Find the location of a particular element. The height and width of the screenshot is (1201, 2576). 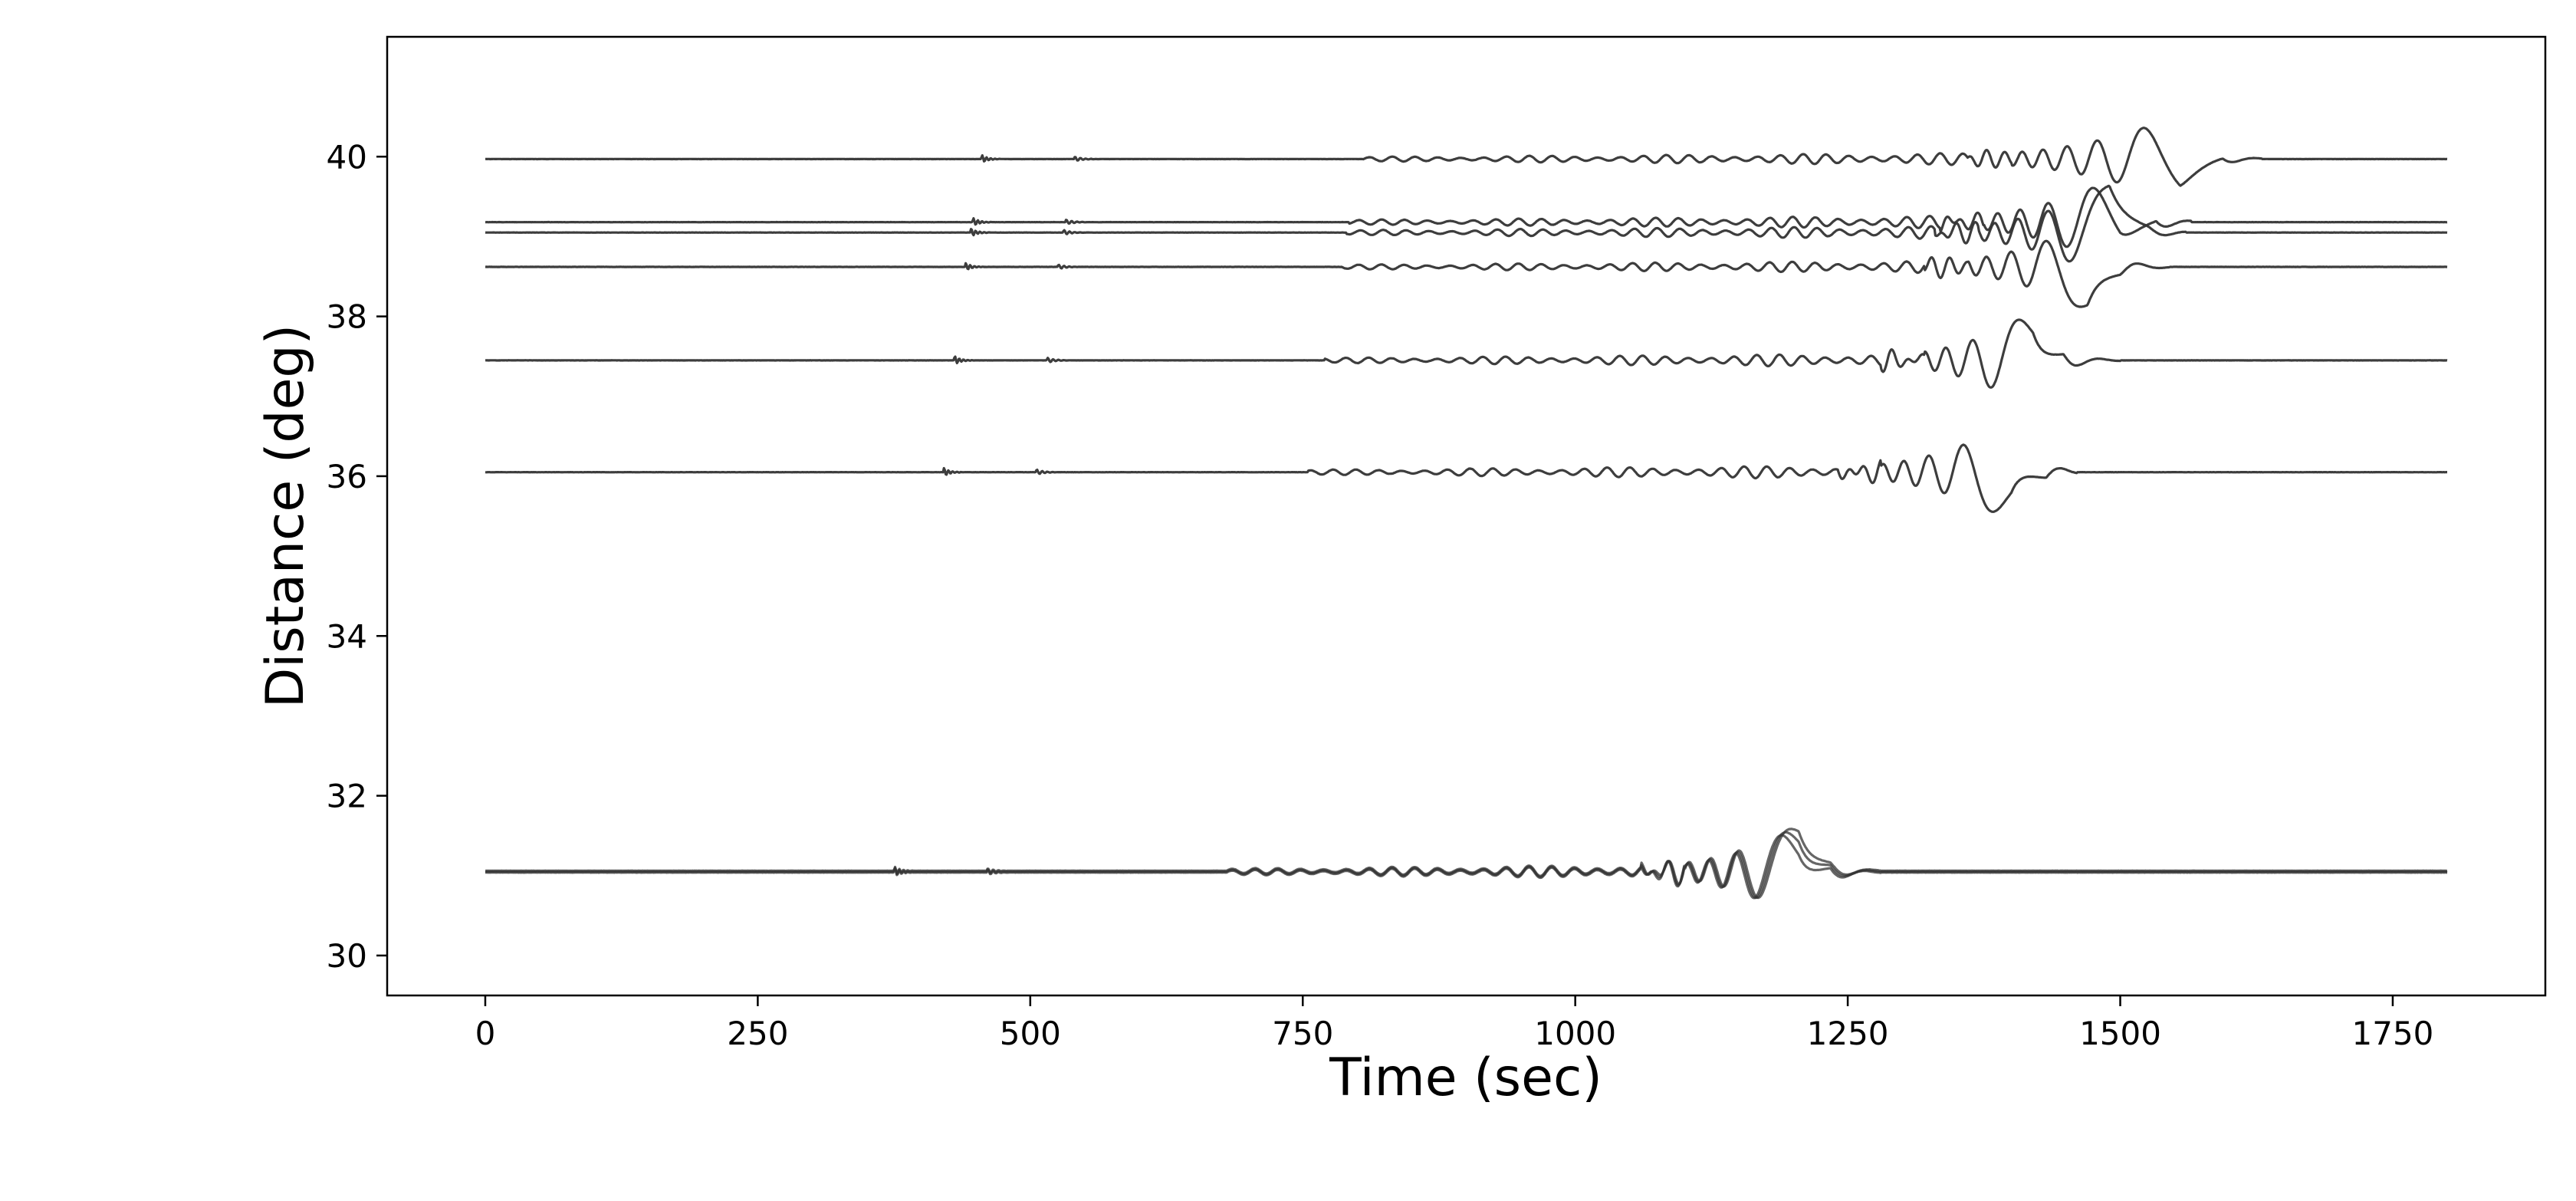

x-tick-label: 0 is located at coordinates (485, 1033).